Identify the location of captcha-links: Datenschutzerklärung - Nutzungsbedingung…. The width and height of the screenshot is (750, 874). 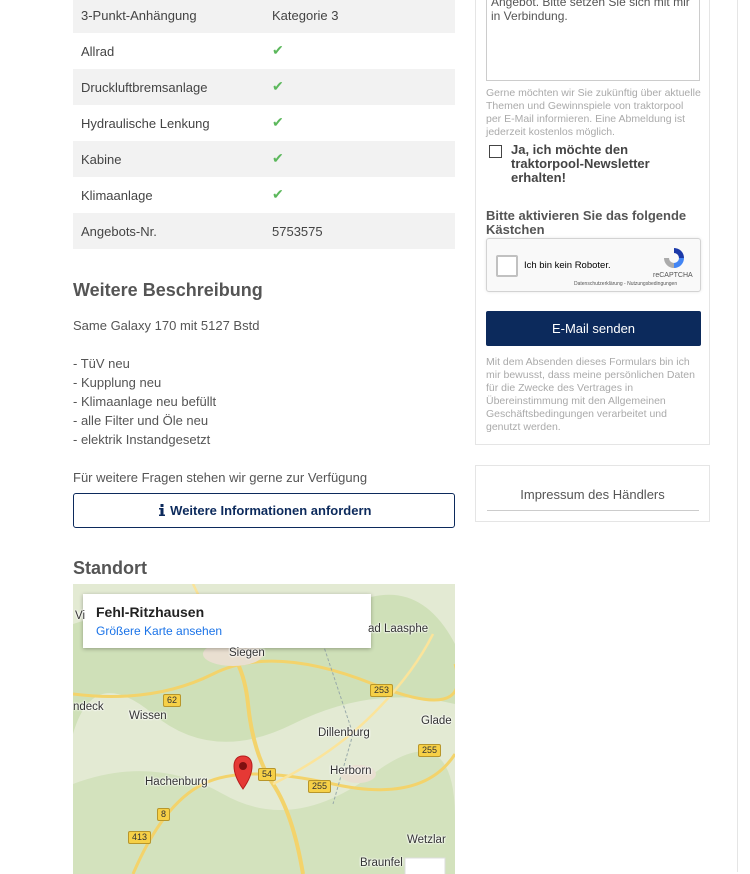
(626, 284).